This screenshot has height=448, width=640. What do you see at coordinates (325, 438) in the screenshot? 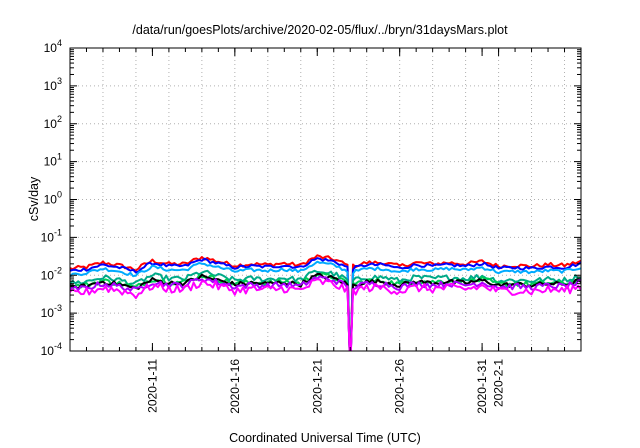
I see `x-axis-title: Coordinated Universal Time (UTC)` at bounding box center [325, 438].